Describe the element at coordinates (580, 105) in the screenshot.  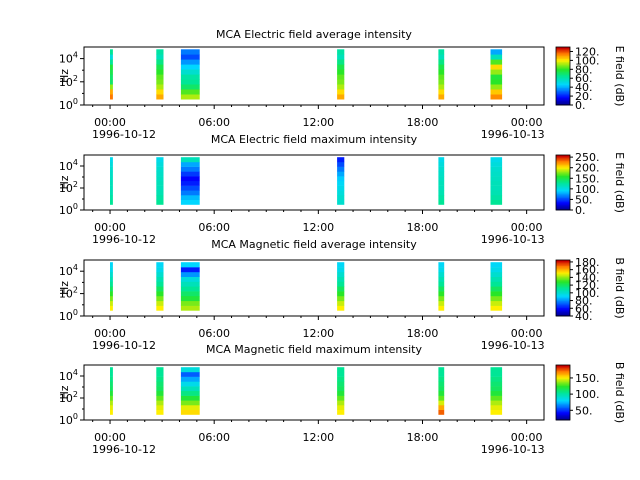
I see `colorbar-tick-label: 0.` at that location.